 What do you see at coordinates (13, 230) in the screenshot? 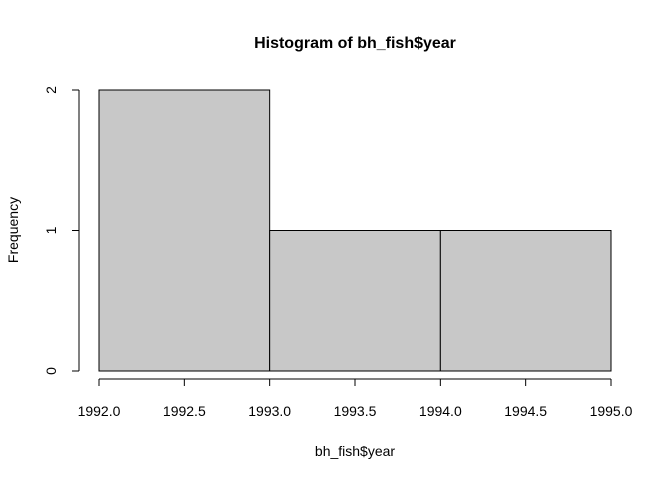
I see `y-axis-label: Frequency` at bounding box center [13, 230].